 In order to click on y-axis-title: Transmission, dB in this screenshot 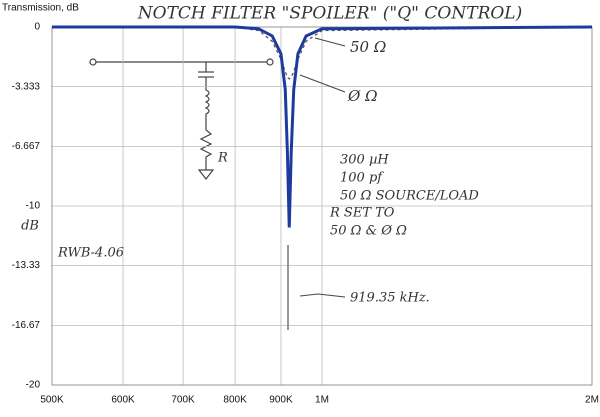, I will do `click(40, 8)`.